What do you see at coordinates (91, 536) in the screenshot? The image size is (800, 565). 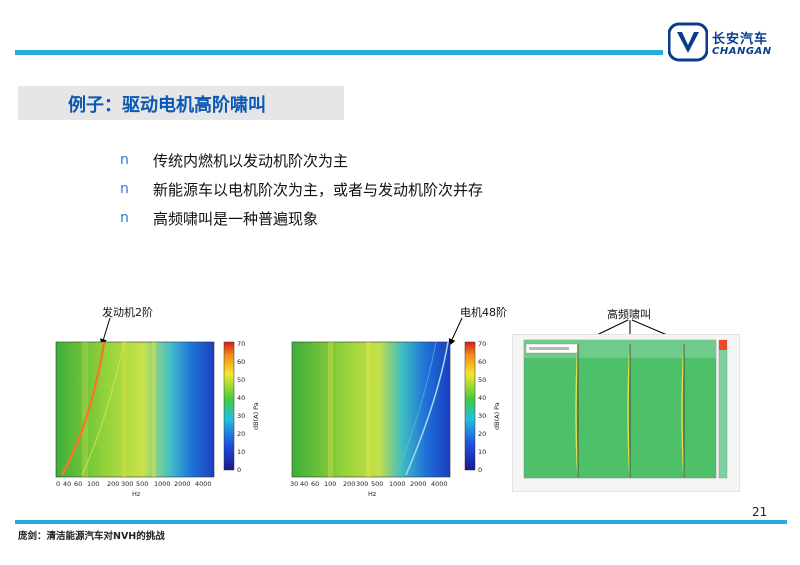 I see `footer-citation: 庞剑：清洁能源汽车对NVH的挑战` at bounding box center [91, 536].